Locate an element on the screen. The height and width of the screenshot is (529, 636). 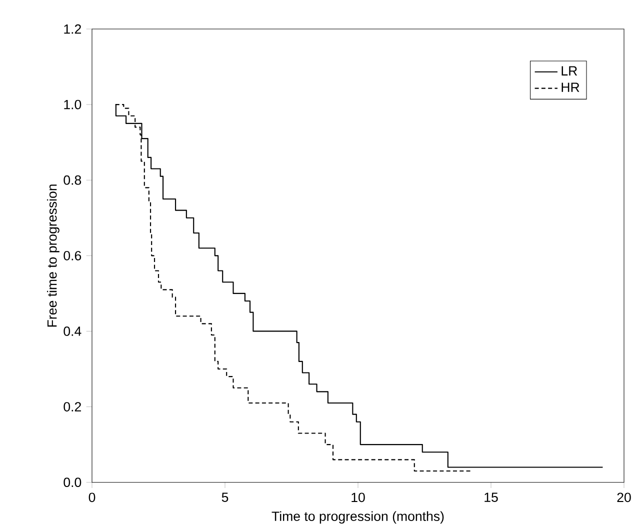
x-tick-label: 0 is located at coordinates (92, 497).